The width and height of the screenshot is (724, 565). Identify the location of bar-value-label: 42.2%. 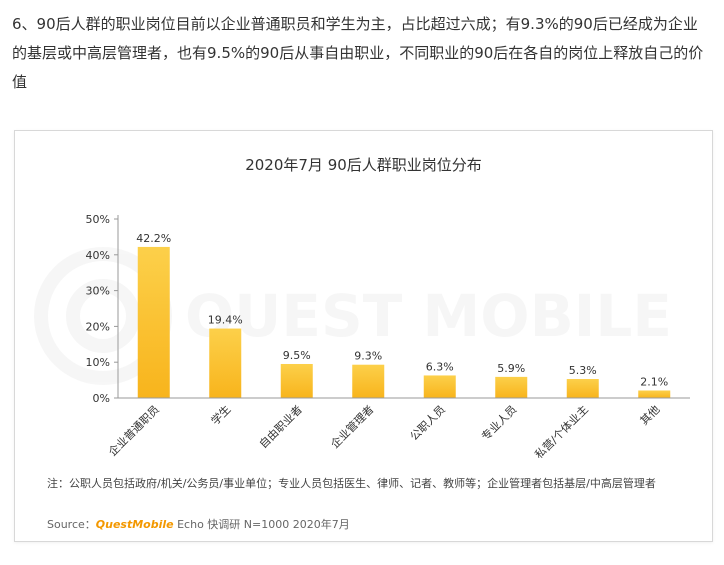
(153, 238).